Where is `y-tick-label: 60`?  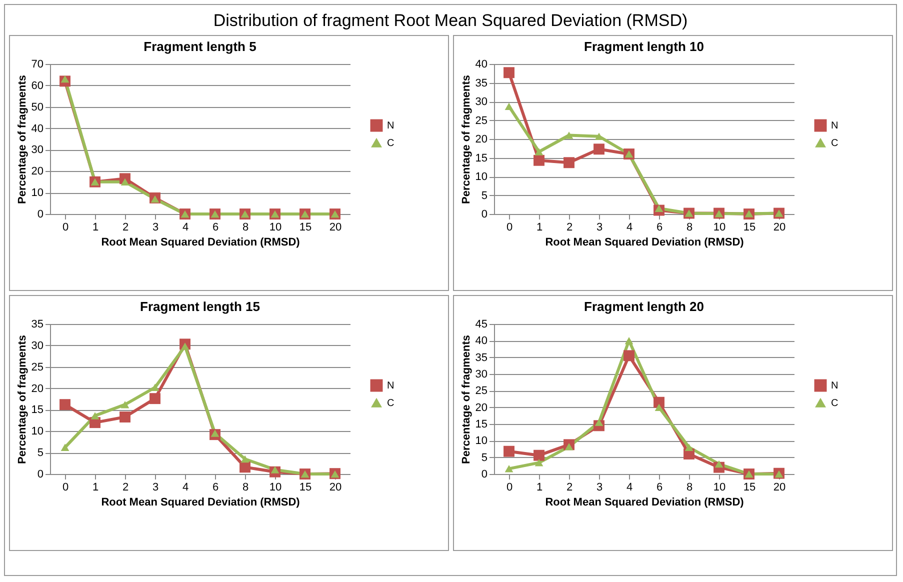
y-tick-label: 60 is located at coordinates (37, 86).